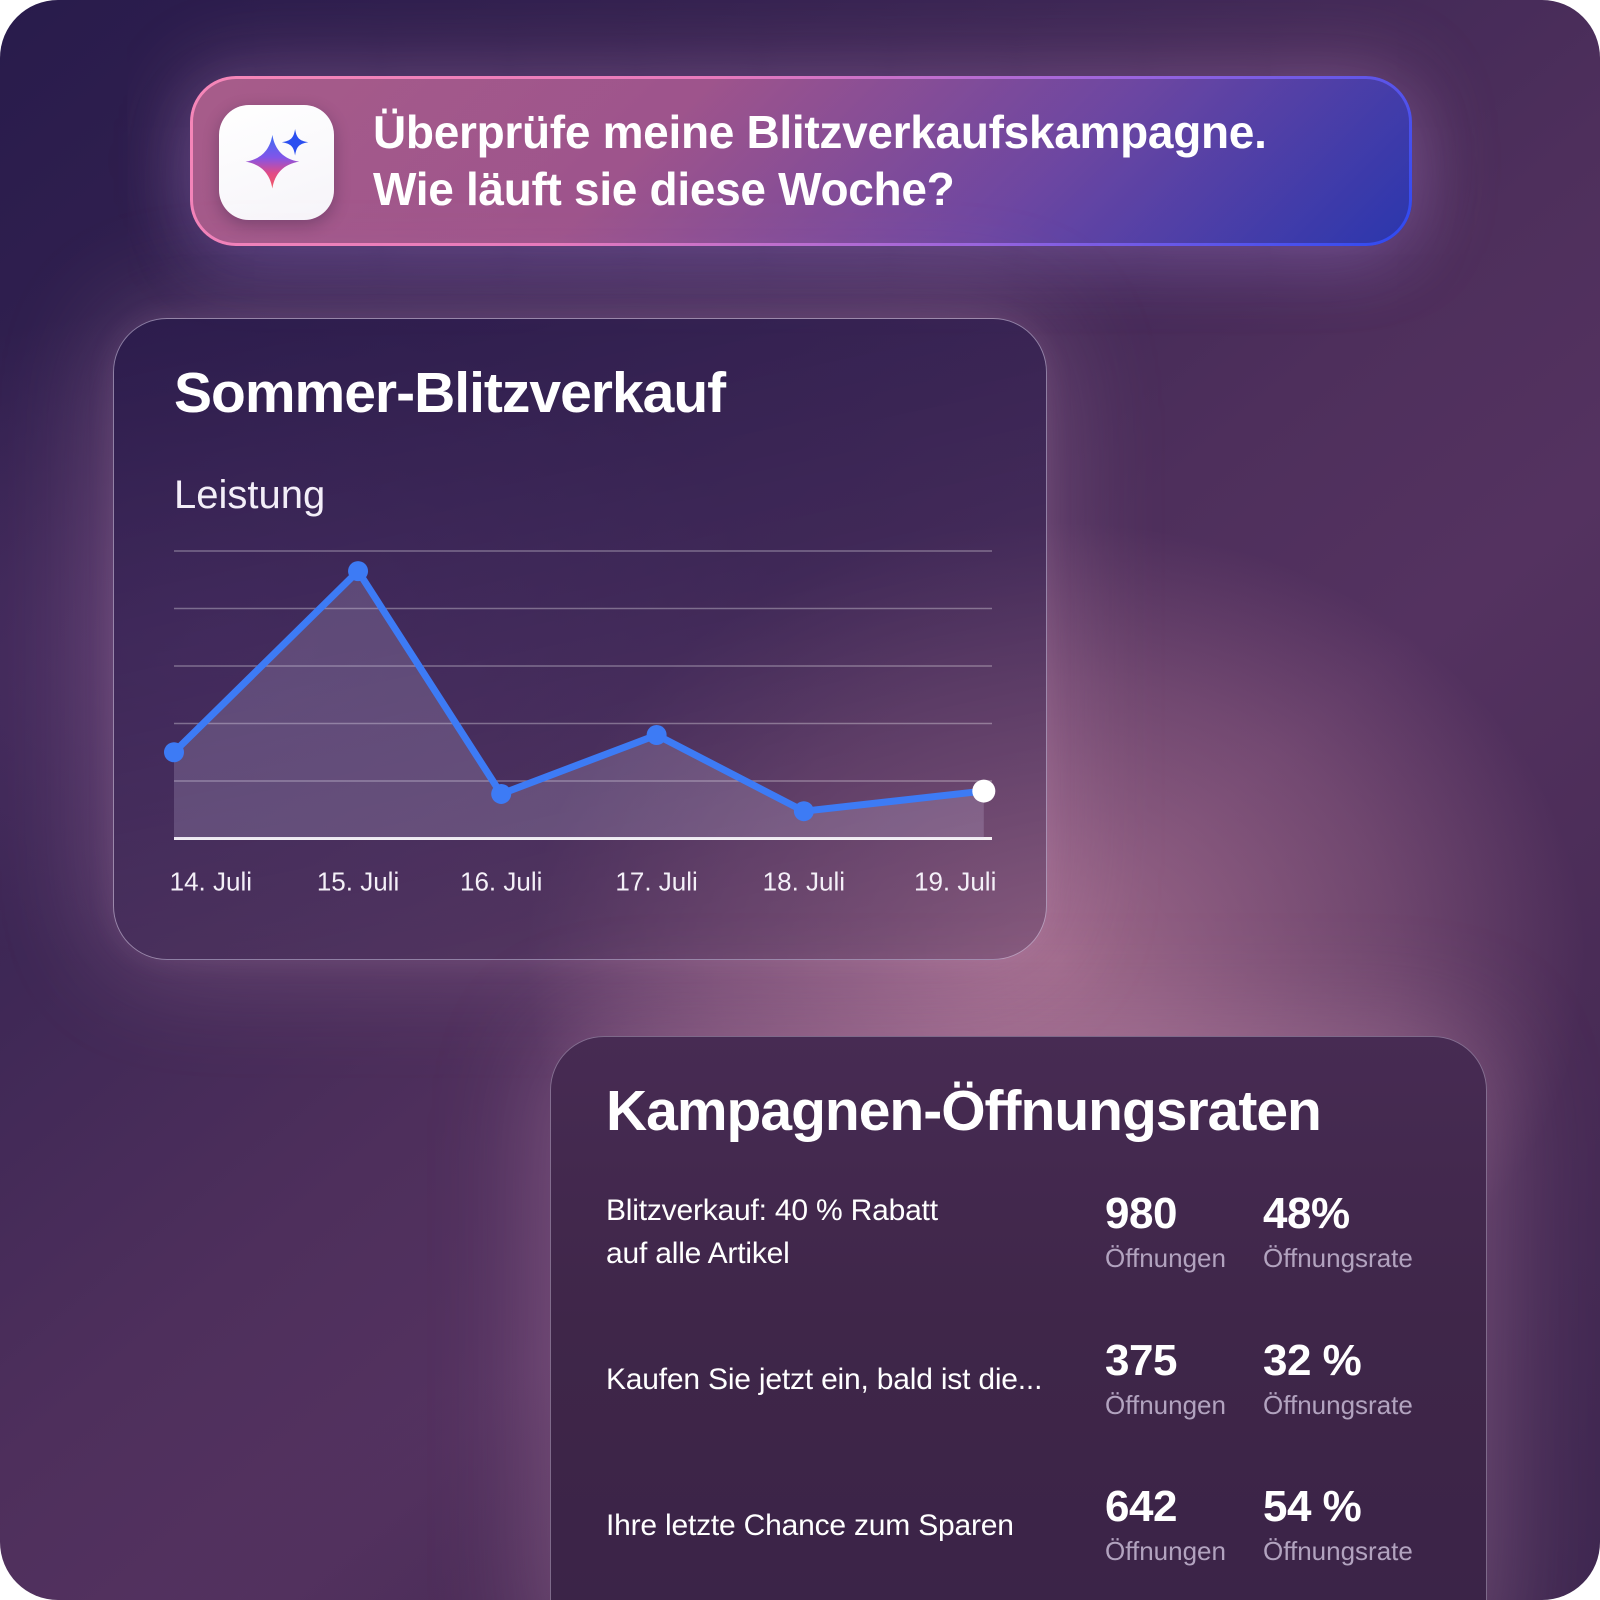 Image resolution: width=1600 pixels, height=1600 pixels. Describe the element at coordinates (450, 393) in the screenshot. I see `performance-card-title: Sommer-Blitzverkauf` at that location.